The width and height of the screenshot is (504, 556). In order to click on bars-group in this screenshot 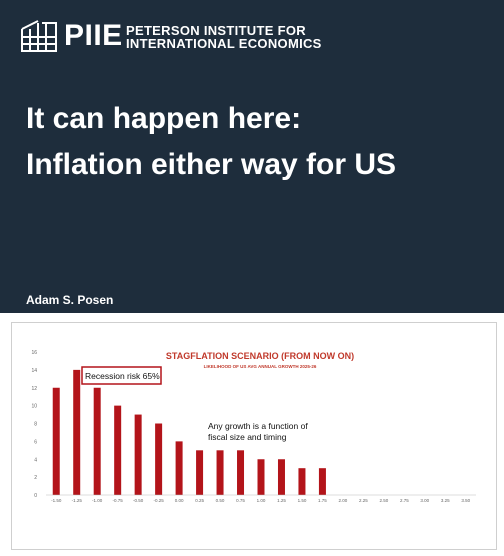, I will do `click(189, 432)`.